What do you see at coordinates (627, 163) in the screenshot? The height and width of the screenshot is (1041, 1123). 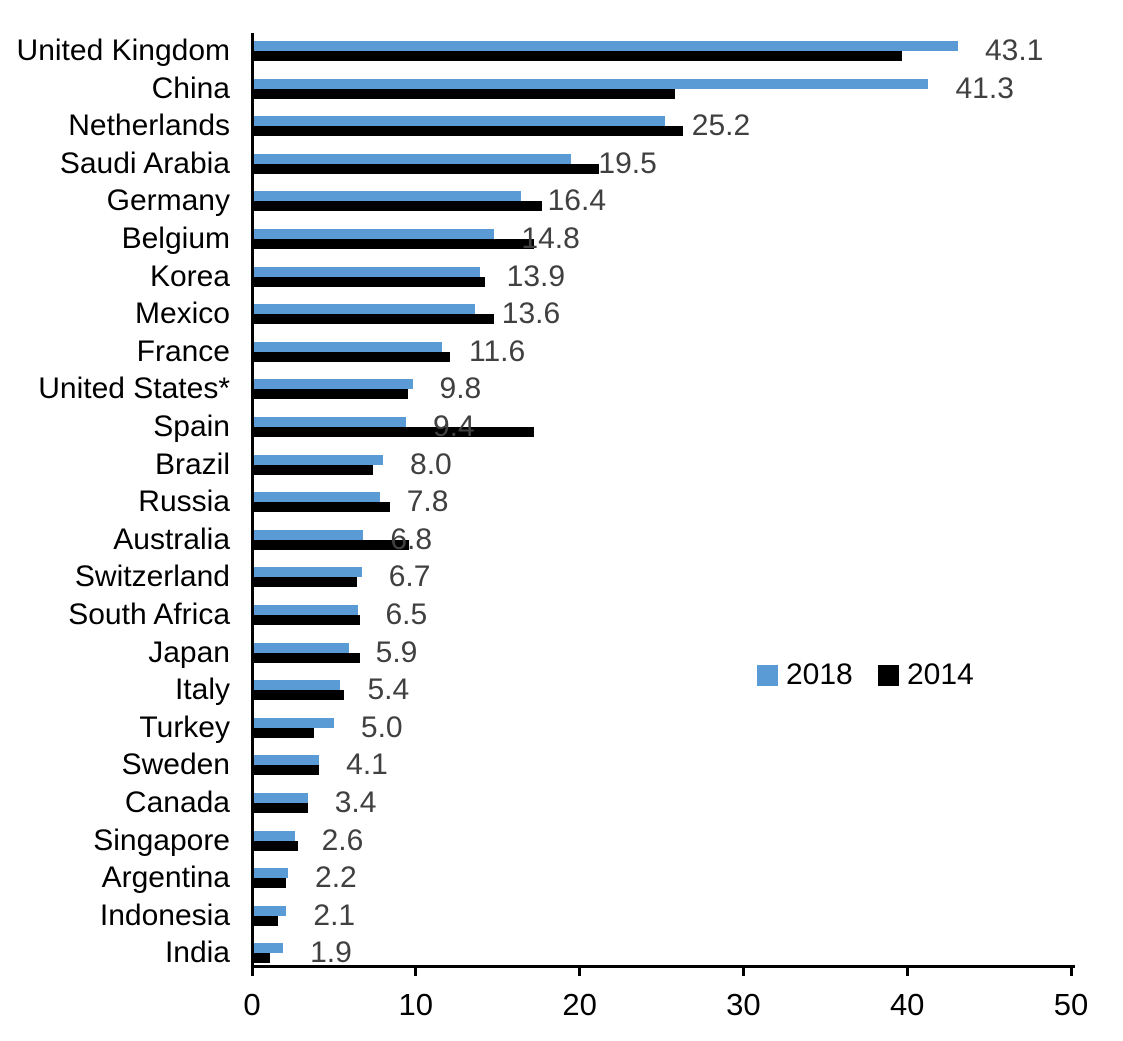 I see `value-label: 19.5` at bounding box center [627, 163].